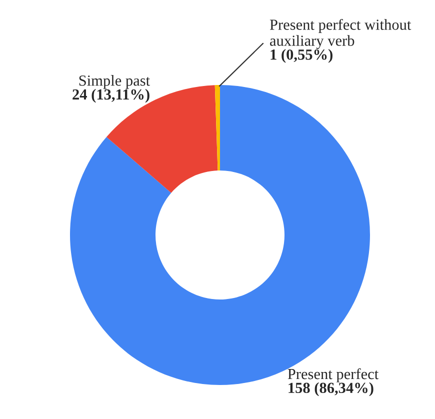 The width and height of the screenshot is (435, 419). I want to click on donut-slice, so click(217, 128).